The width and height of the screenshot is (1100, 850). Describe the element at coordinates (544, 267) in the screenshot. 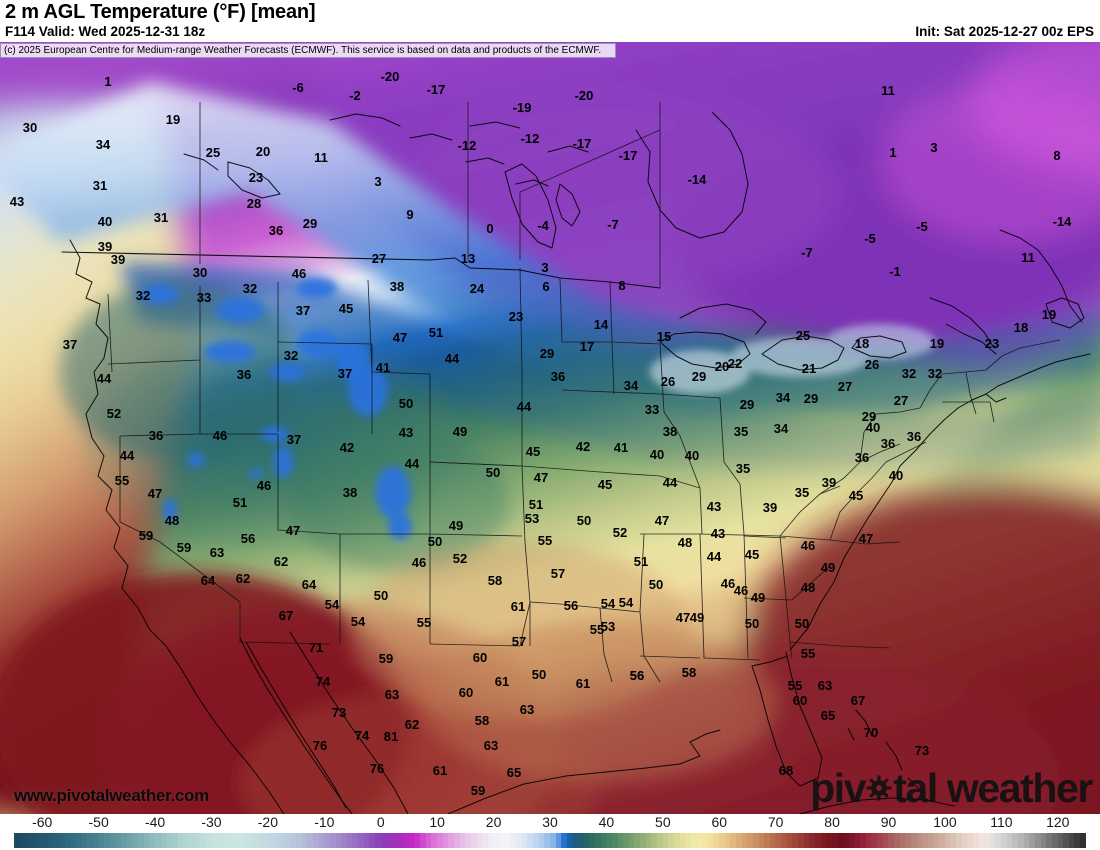

I see `temperature-label: 3` at that location.